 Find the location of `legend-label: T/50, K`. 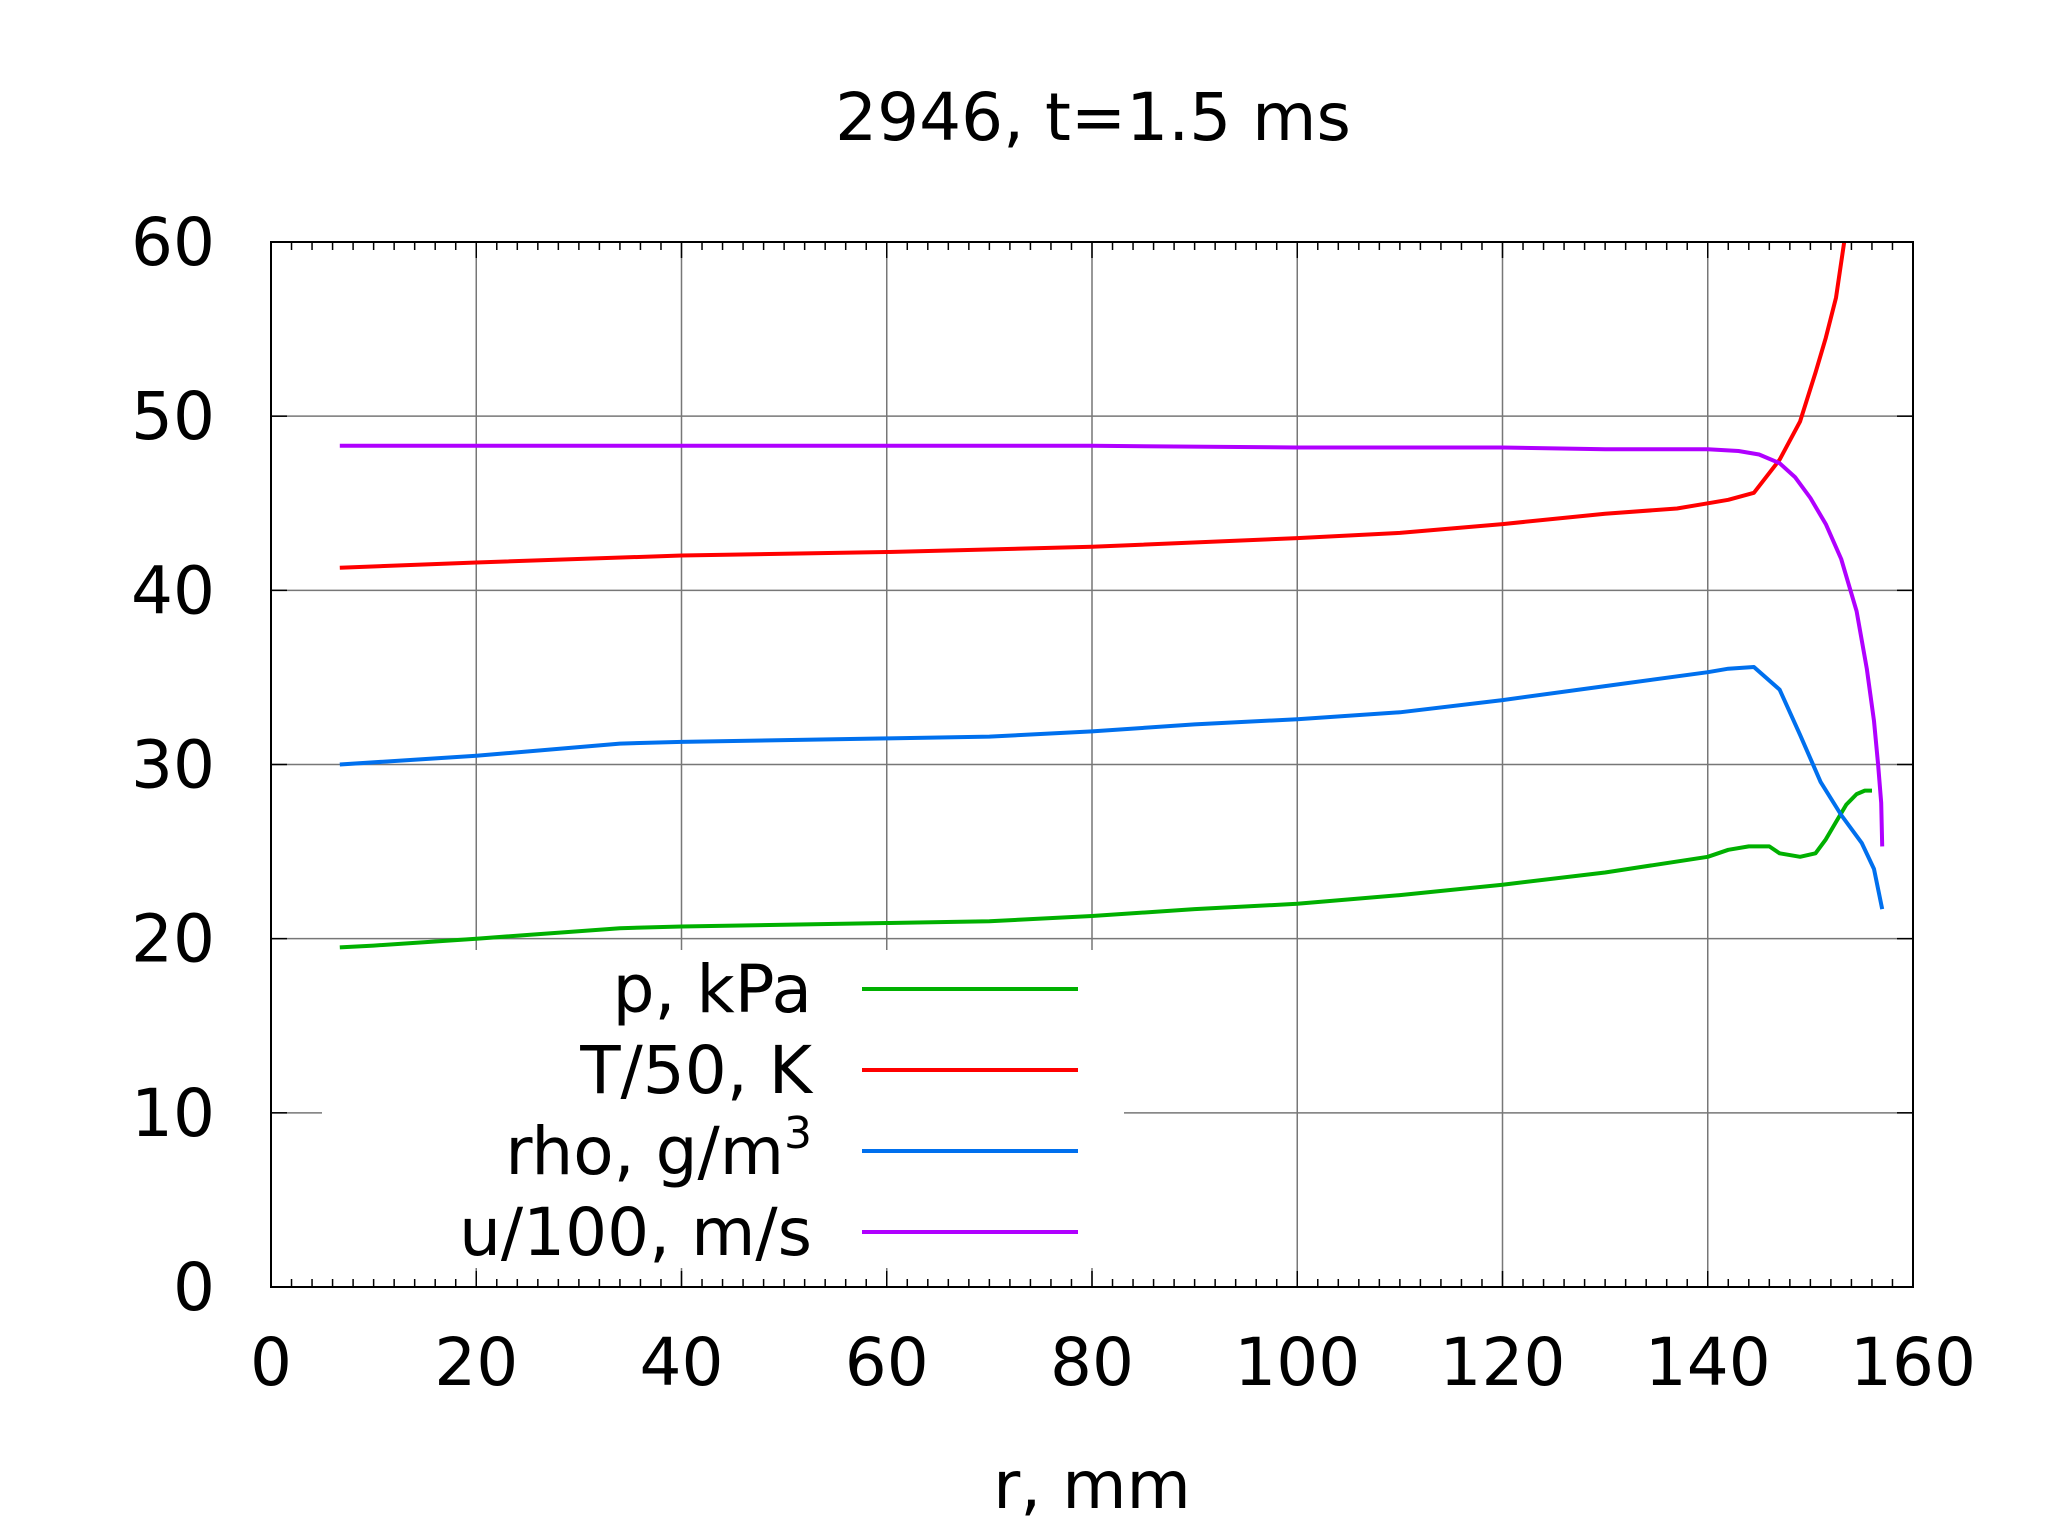

legend-label: T/50, K is located at coordinates (696, 1070).